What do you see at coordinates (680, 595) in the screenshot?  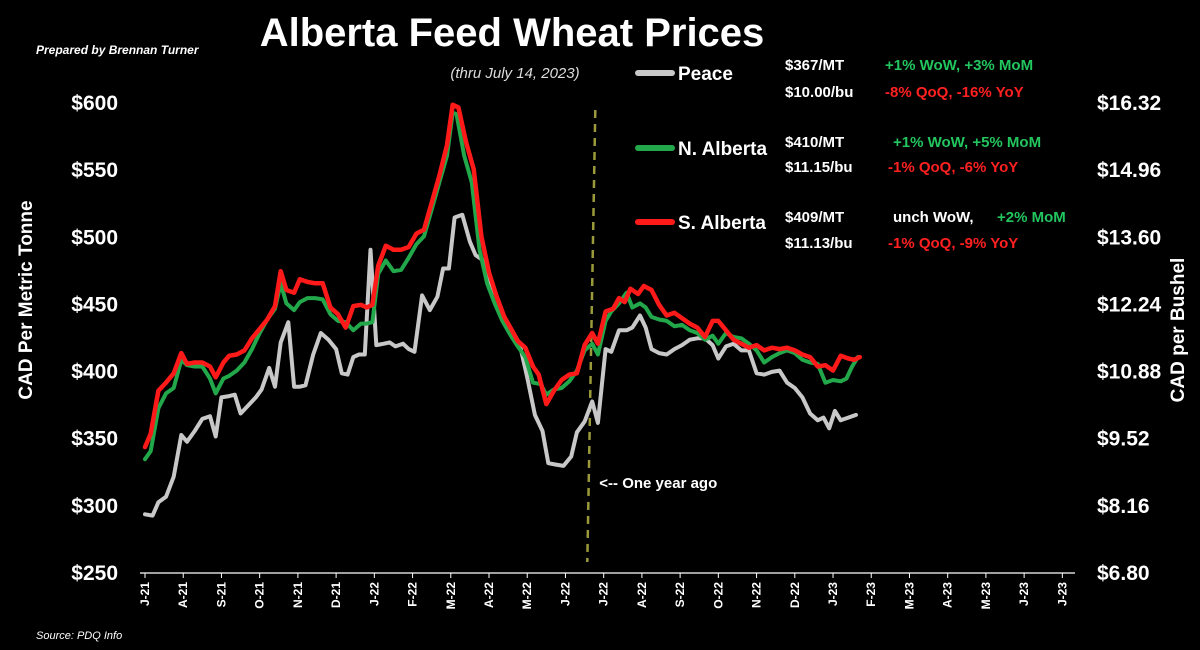 I see `x-tick-label: S-22` at bounding box center [680, 595].